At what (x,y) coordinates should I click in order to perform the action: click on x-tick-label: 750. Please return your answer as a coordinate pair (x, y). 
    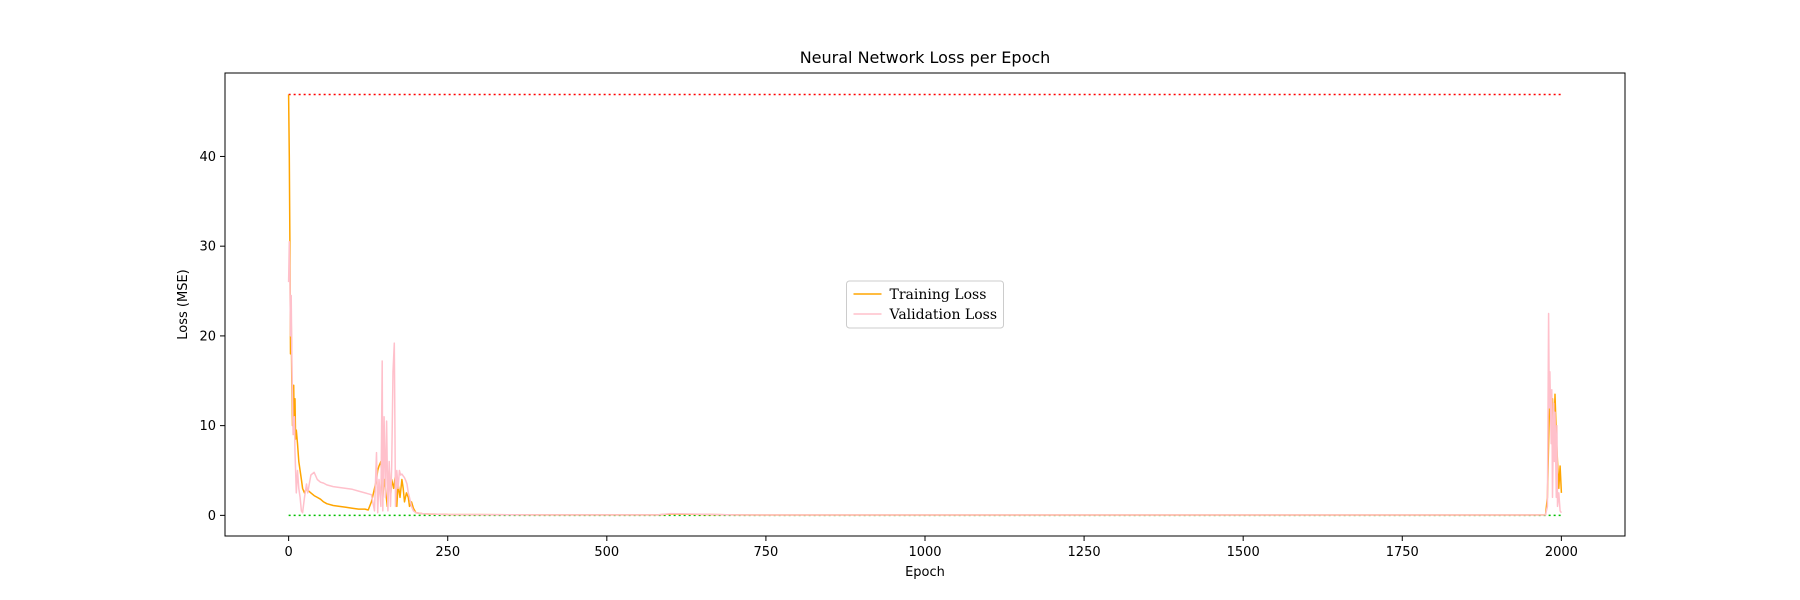
    Looking at the image, I should click on (765, 552).